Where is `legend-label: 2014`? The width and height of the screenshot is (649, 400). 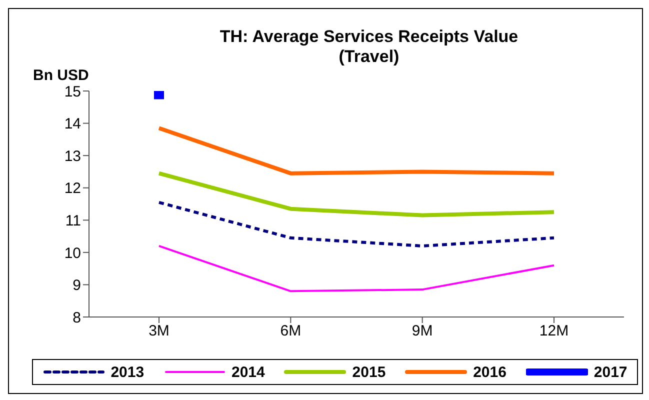 legend-label: 2014 is located at coordinates (248, 372).